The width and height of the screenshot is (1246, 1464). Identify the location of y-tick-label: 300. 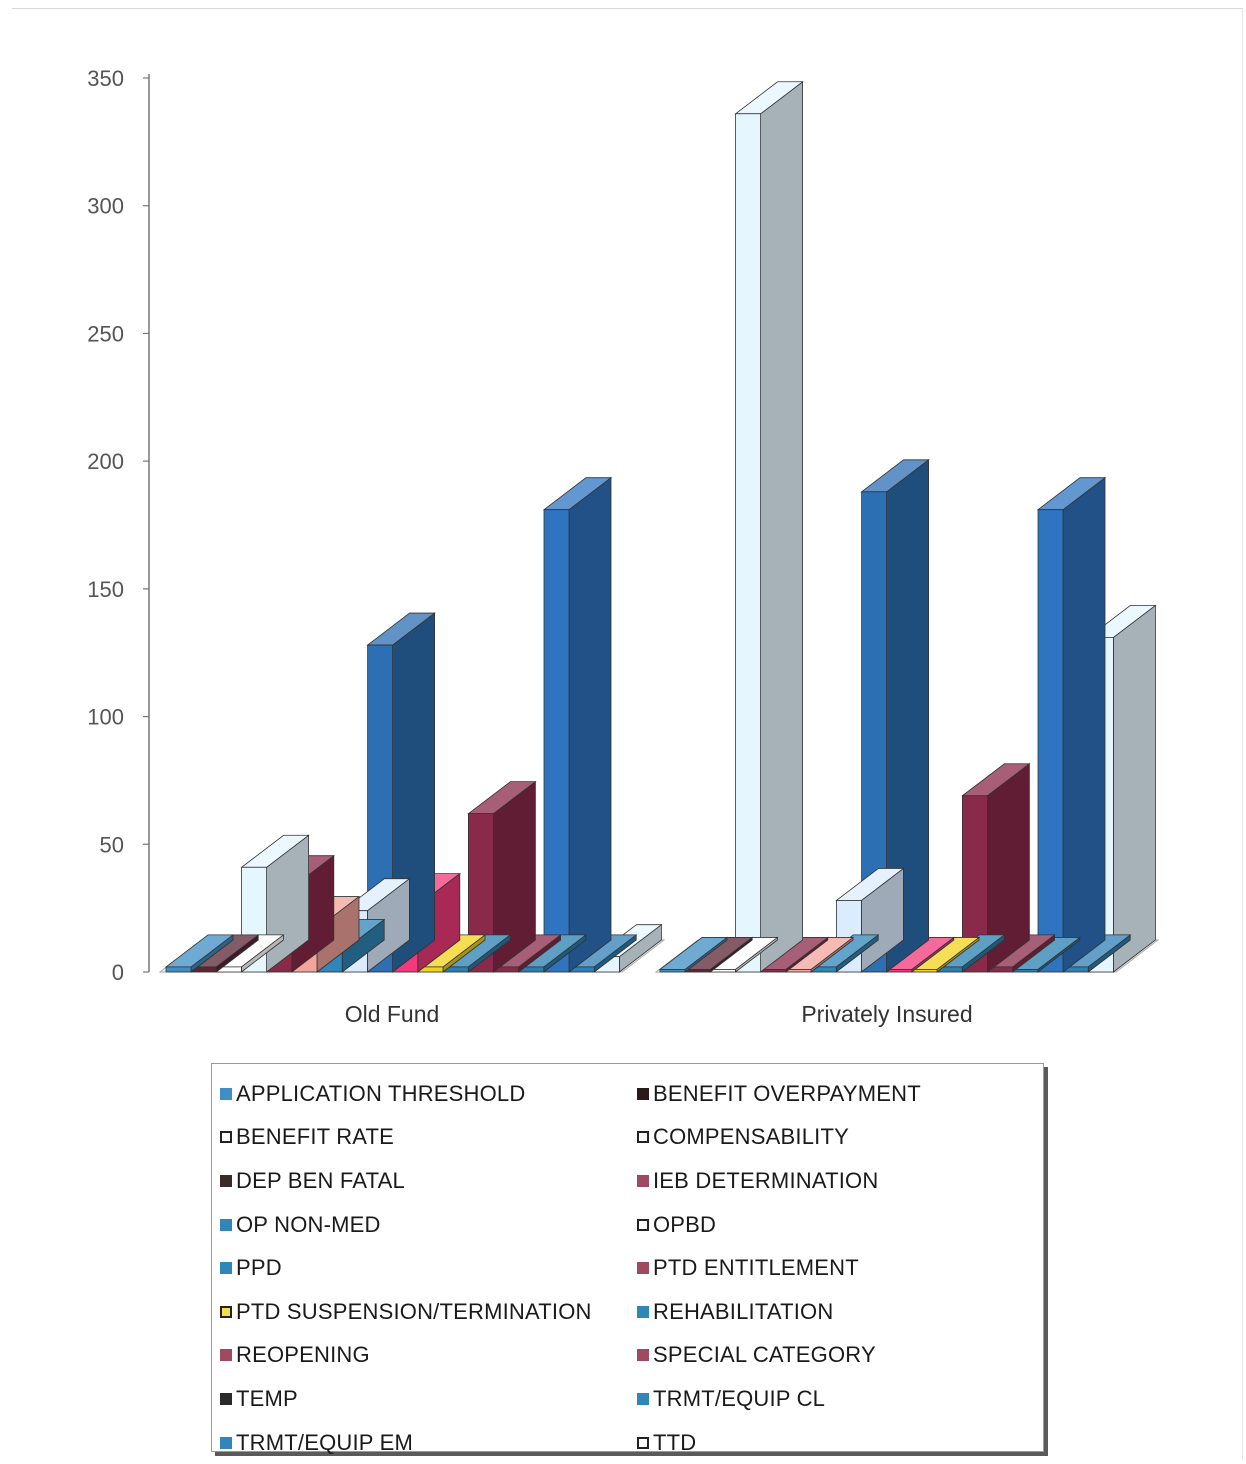
(105, 206).